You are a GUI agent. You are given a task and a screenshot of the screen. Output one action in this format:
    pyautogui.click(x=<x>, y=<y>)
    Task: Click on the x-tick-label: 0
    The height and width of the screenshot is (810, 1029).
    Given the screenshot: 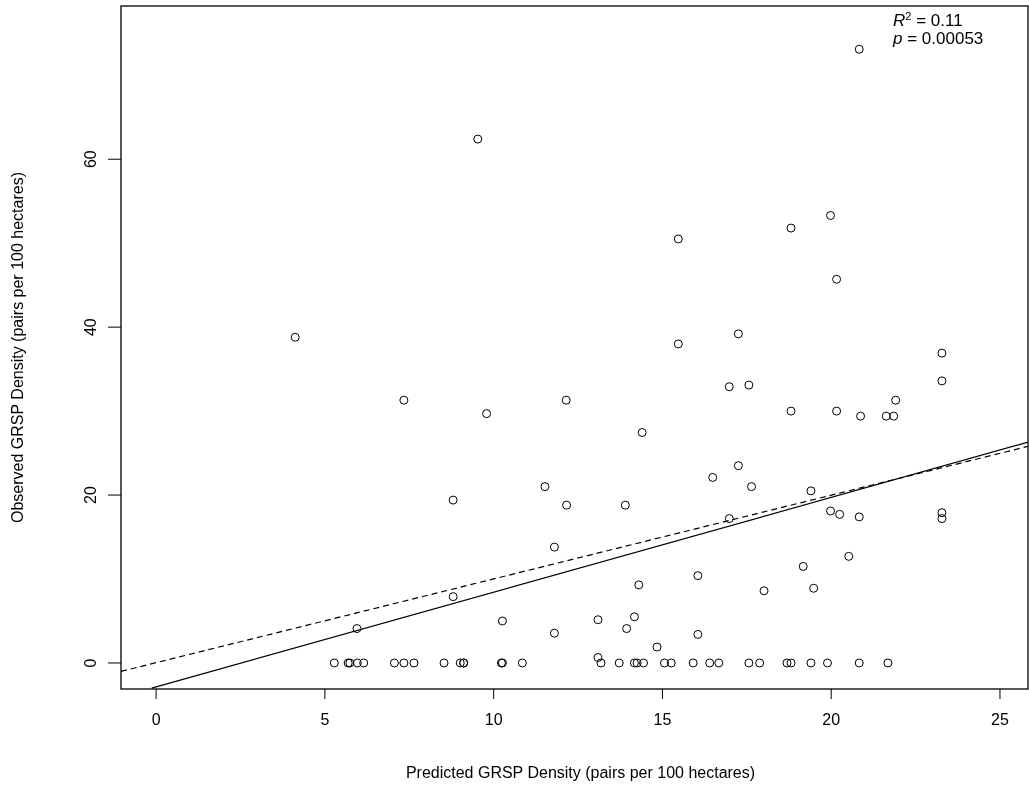 What is the action you would take?
    pyautogui.click(x=156, y=719)
    